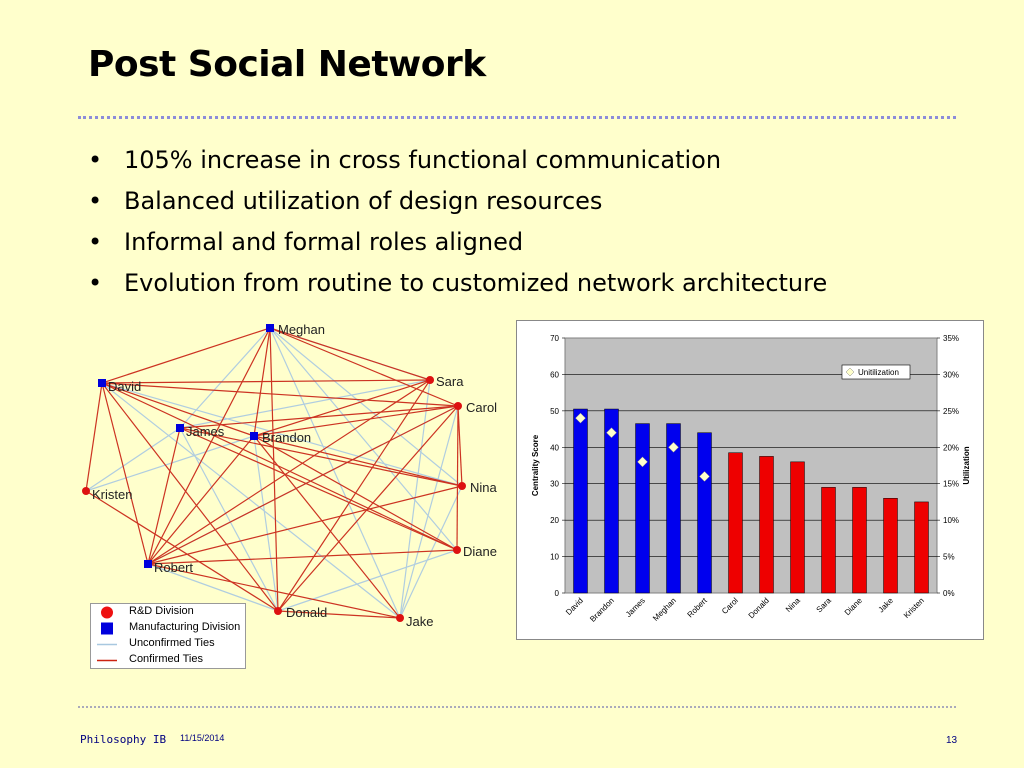 This screenshot has width=1024, height=768. What do you see at coordinates (185, 627) in the screenshot?
I see `legend-label: Manufacturing Division` at bounding box center [185, 627].